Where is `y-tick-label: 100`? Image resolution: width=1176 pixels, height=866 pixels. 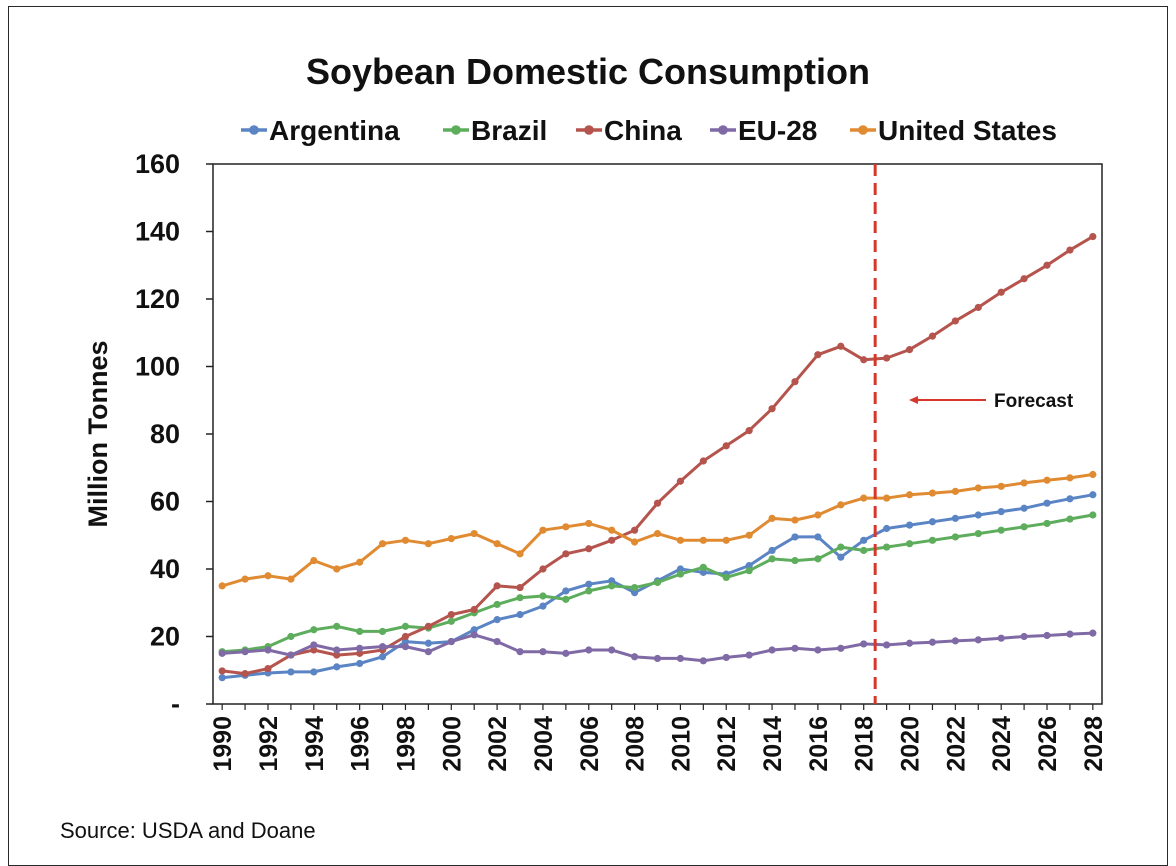
y-tick-label: 100 is located at coordinates (157, 367).